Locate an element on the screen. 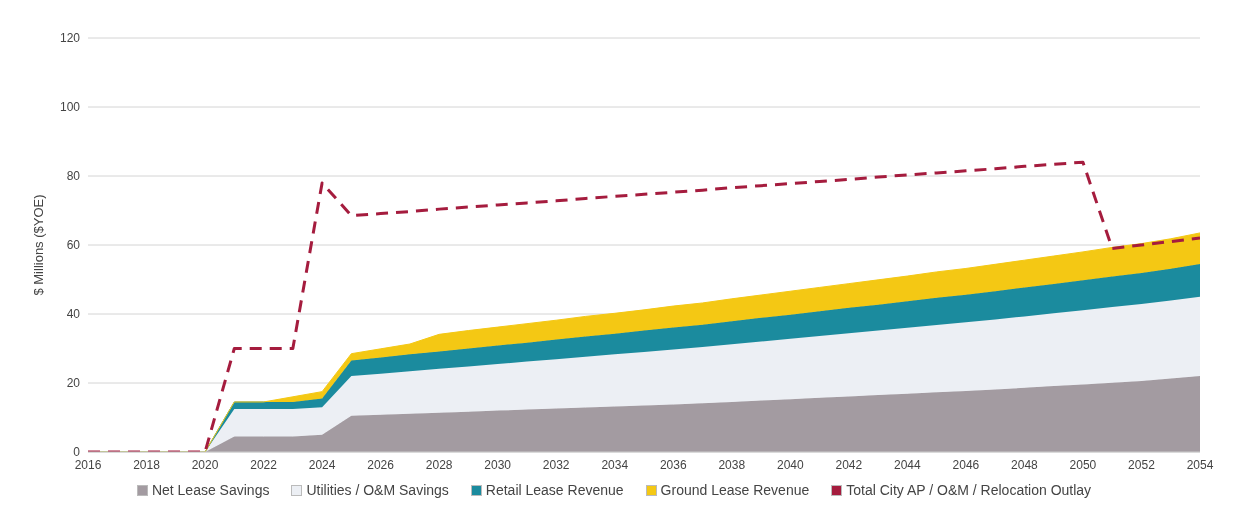 This screenshot has height=516, width=1248. y-tick-label: 100 is located at coordinates (70, 107).